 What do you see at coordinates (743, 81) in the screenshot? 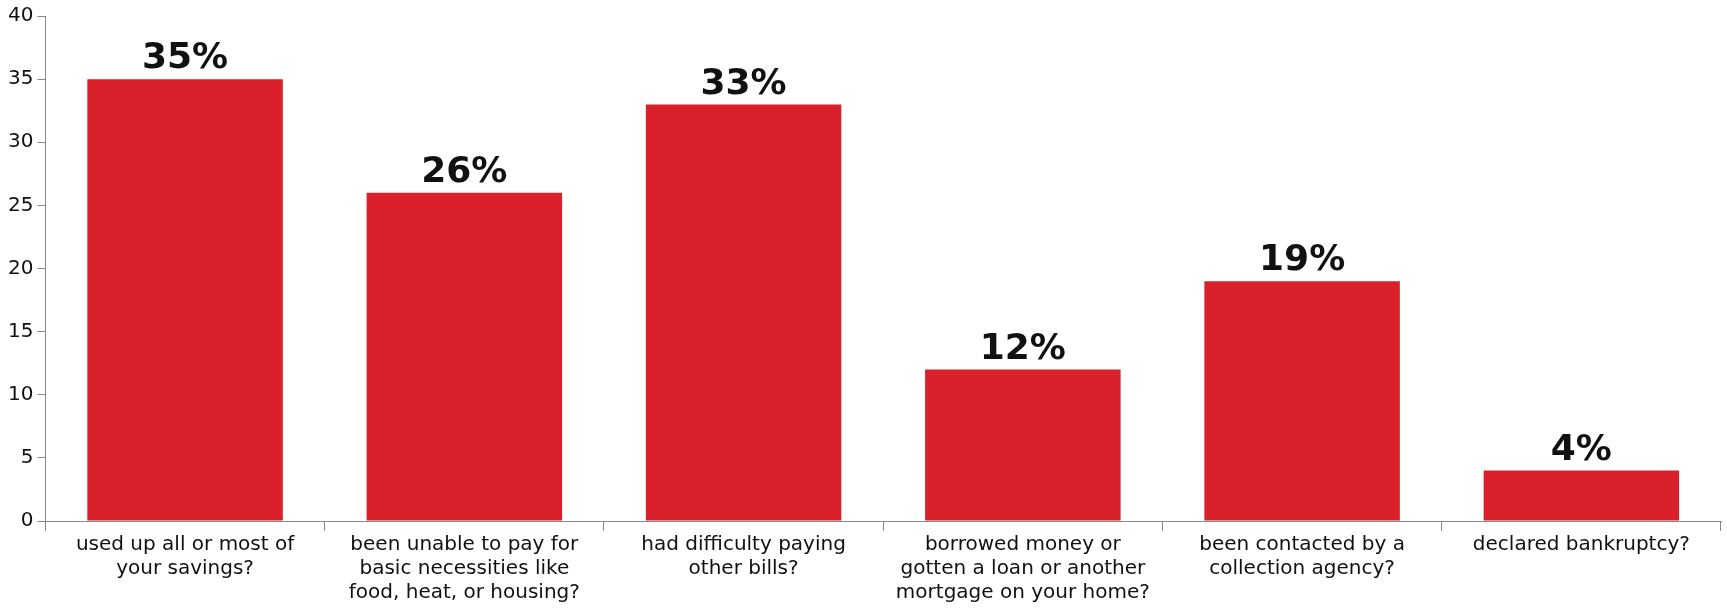
I see `data-label: 33%` at bounding box center [743, 81].